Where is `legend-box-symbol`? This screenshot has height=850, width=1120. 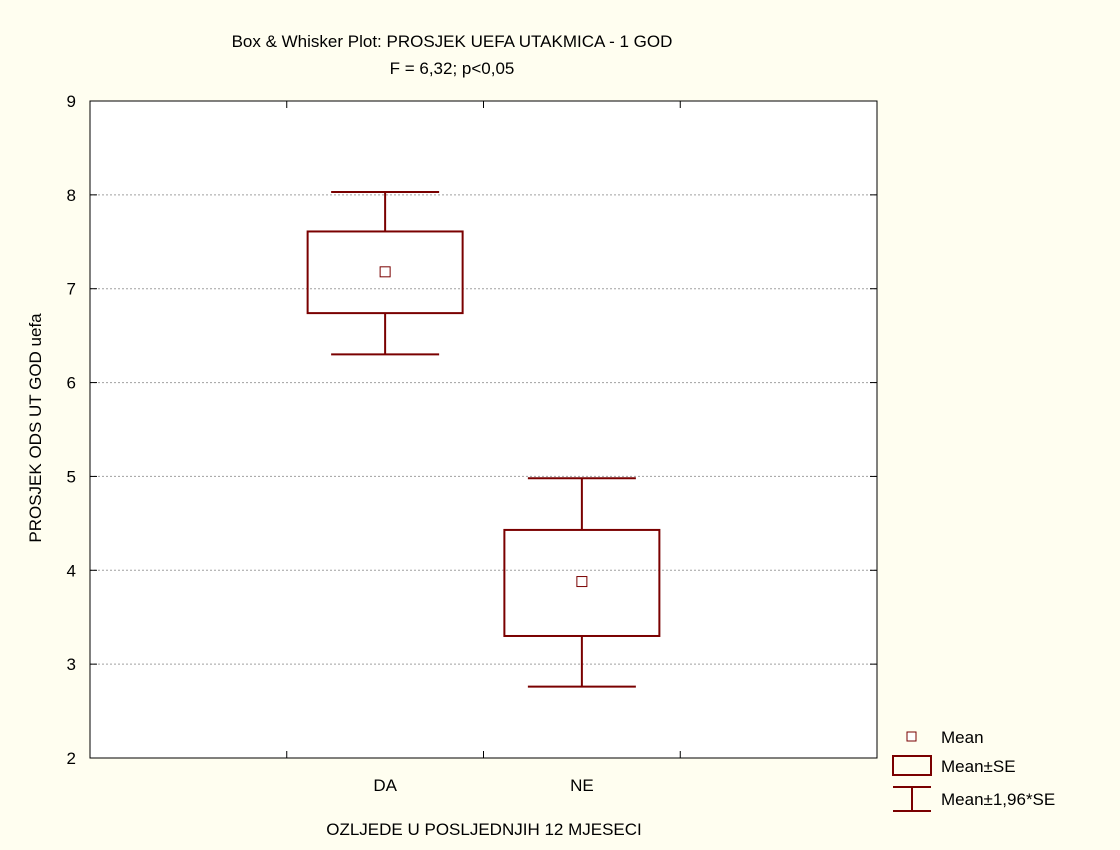 legend-box-symbol is located at coordinates (912, 765).